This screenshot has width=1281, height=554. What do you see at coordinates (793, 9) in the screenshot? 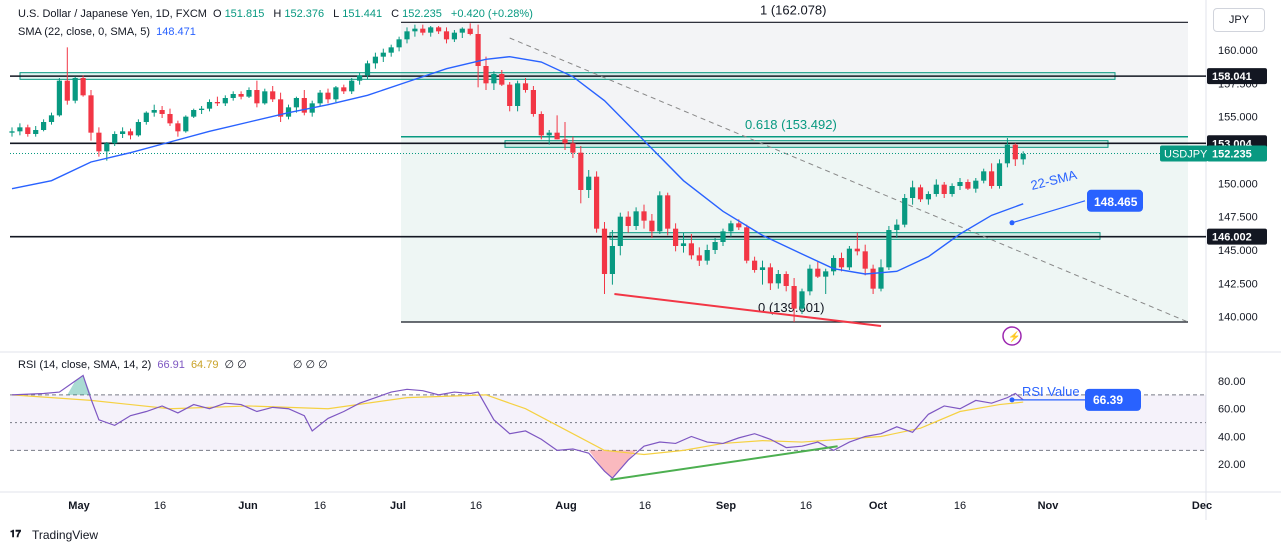
I see `fib-label-1: 1 (162.078)` at bounding box center [793, 9].